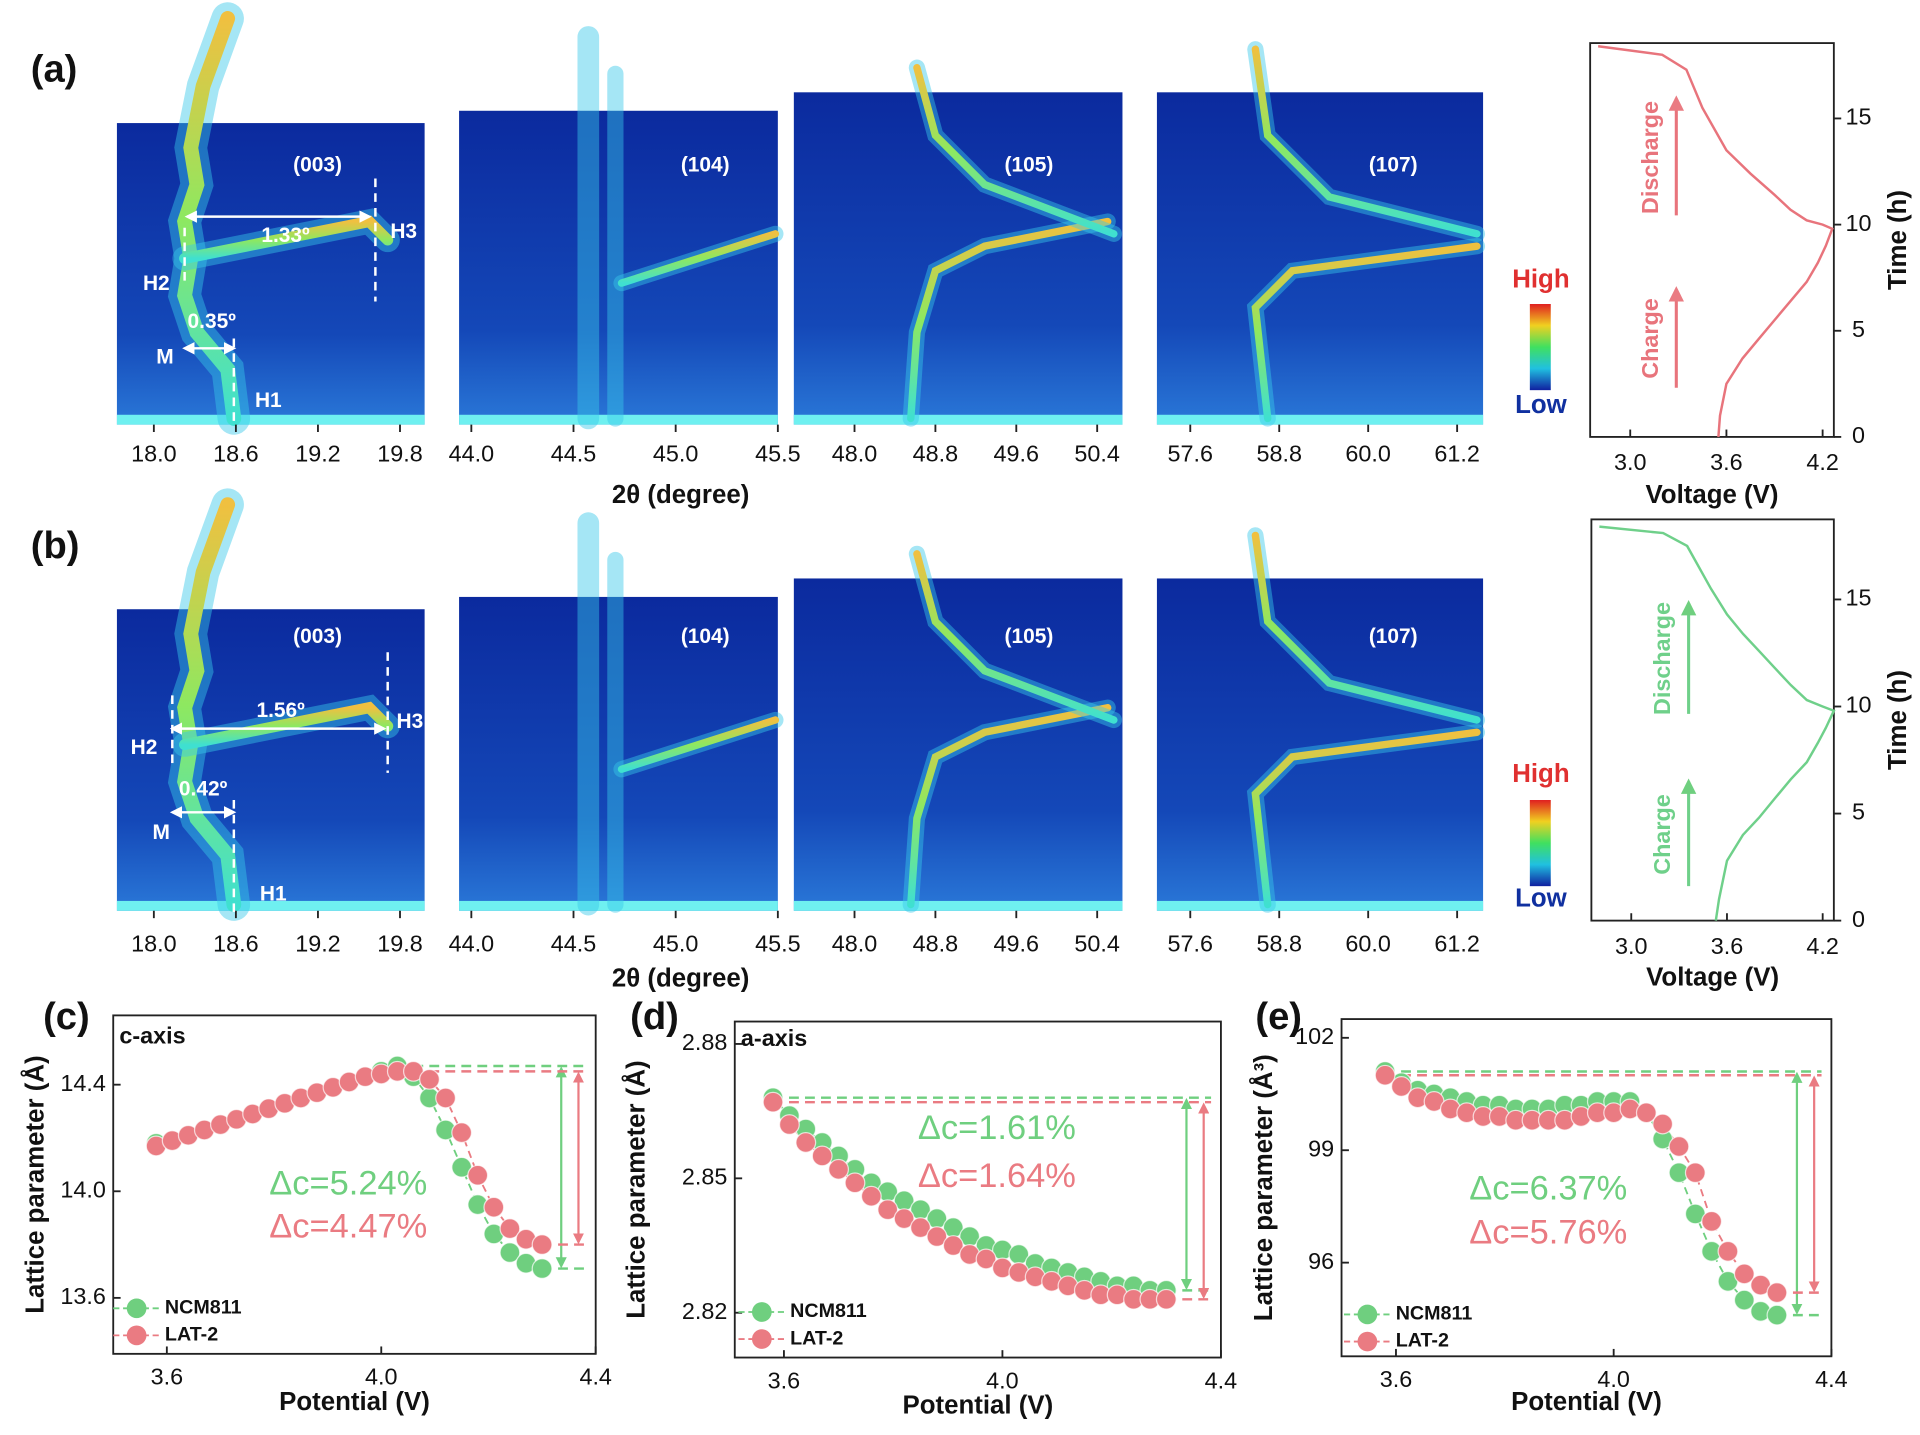  What do you see at coordinates (235, 454) in the screenshot?
I see `x-tick-label: 18.6` at bounding box center [235, 454].